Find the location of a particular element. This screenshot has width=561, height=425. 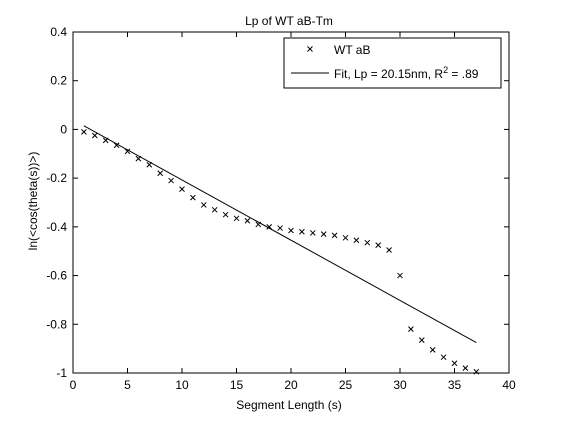

y-tick-label: 0.2 is located at coordinates (58, 81).